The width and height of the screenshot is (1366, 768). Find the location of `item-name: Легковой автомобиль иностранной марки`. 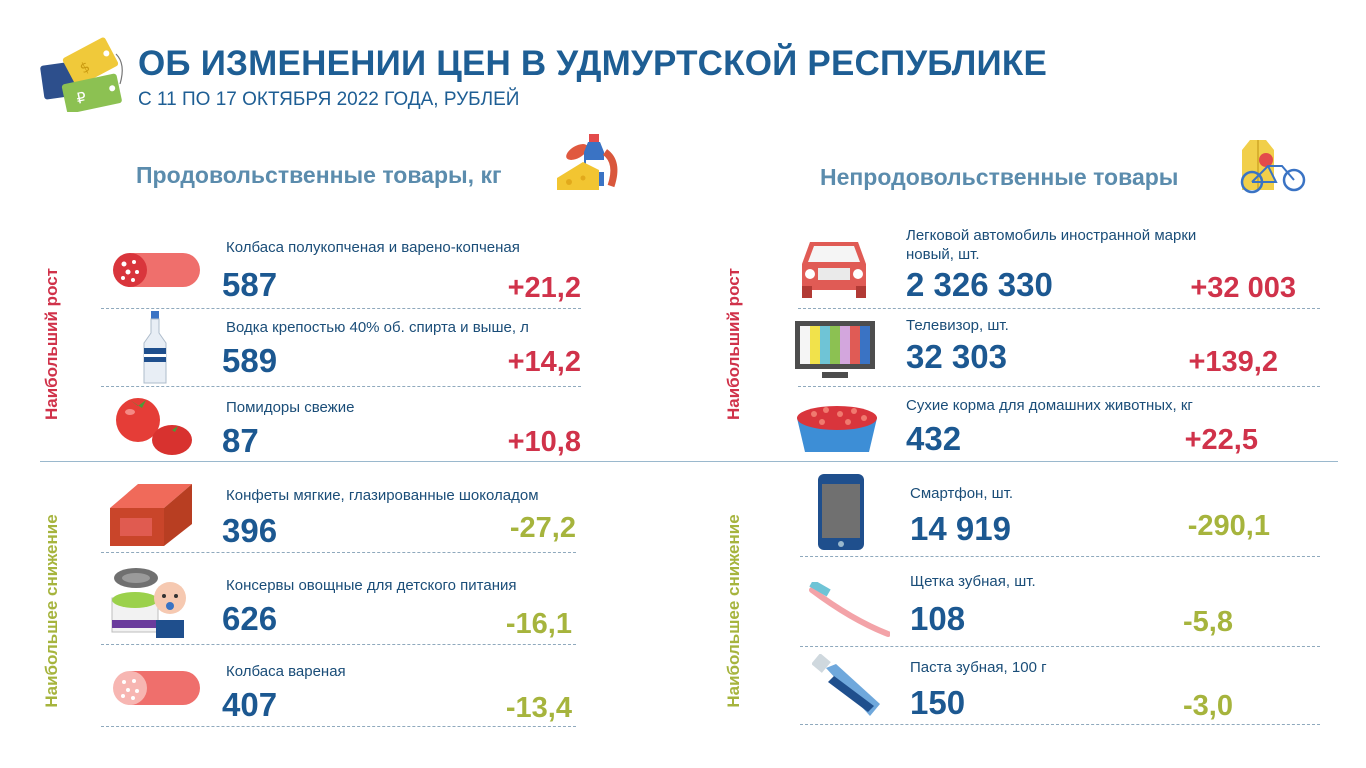

item-name: Легковой автомобиль иностранной марки is located at coordinates (1051, 235).